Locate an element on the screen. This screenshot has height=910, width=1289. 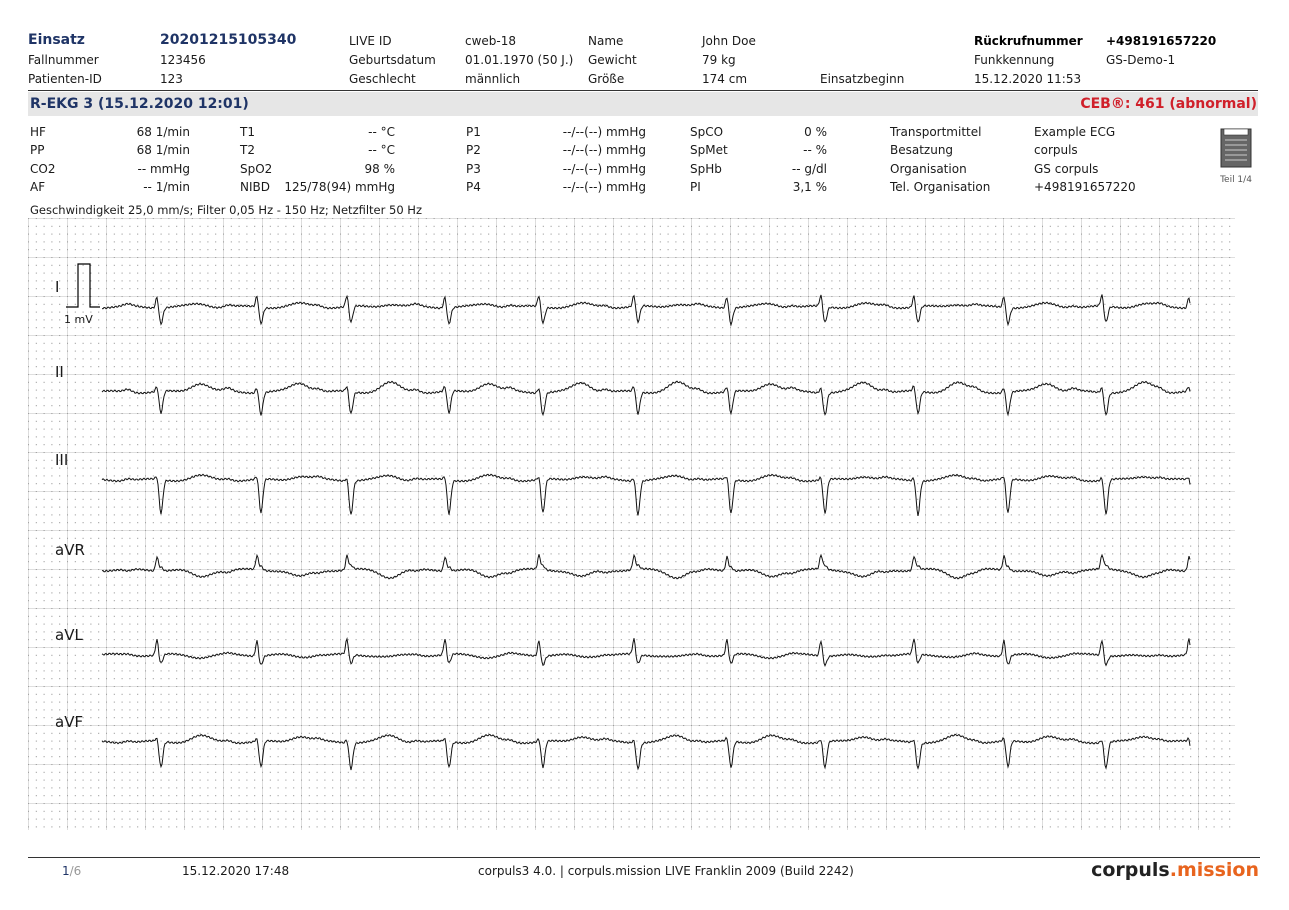
calibration-label: 1 mV is located at coordinates (78, 319).